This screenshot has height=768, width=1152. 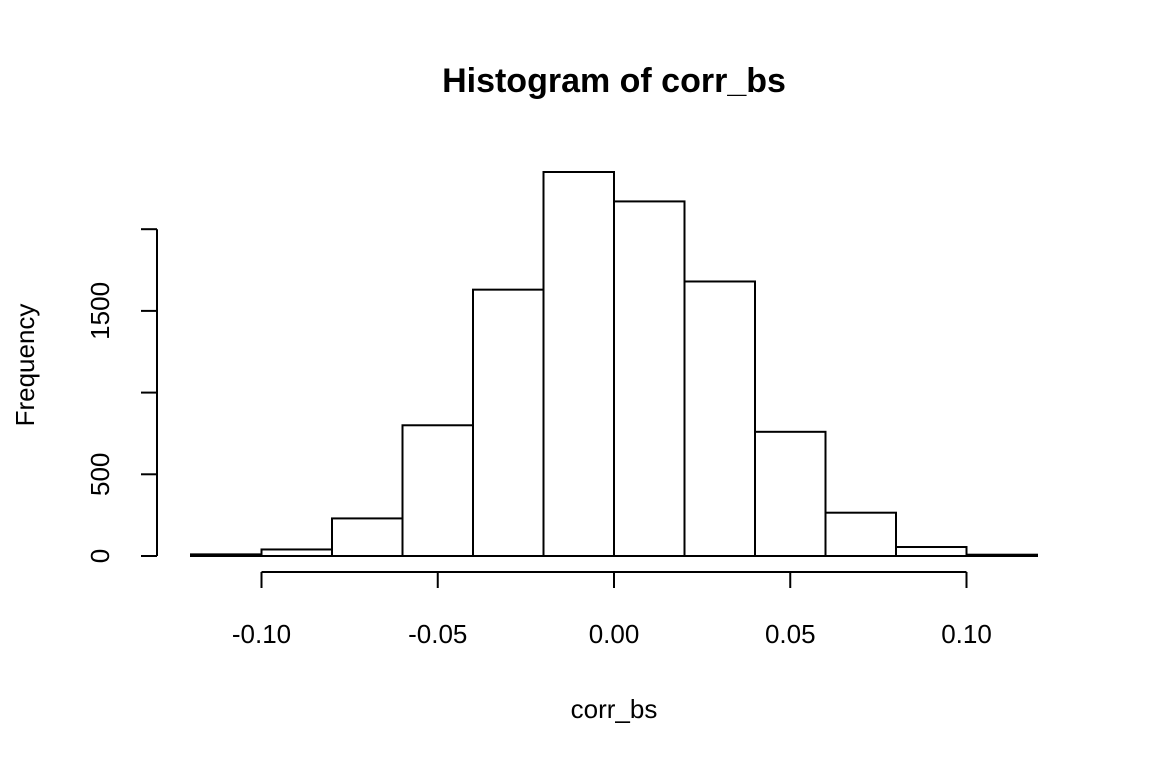 What do you see at coordinates (261, 634) in the screenshot?
I see `x-tick-label-0: -0.10` at bounding box center [261, 634].